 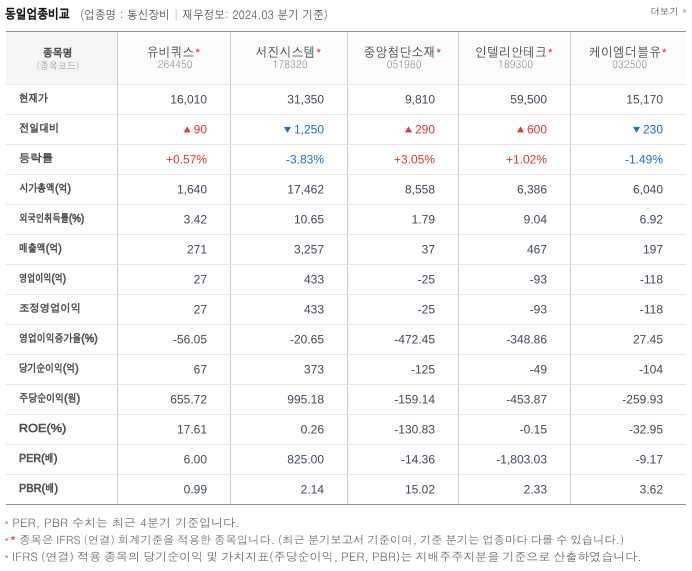 I want to click on svg-text: 2.14, so click(x=313, y=489).